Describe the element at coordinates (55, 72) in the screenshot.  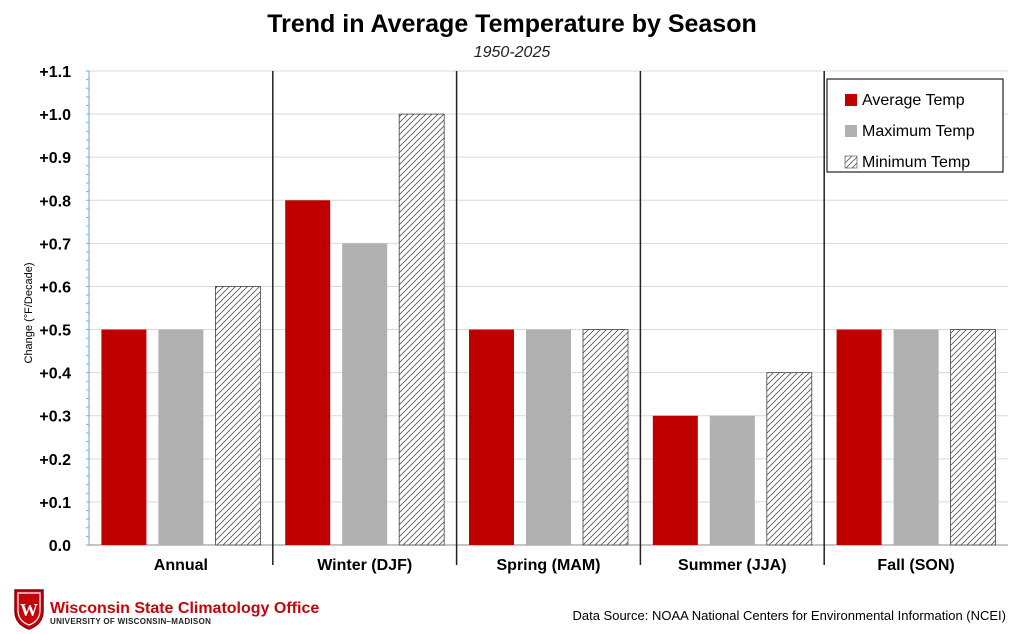
I see `y-tick-label: +1.1` at that location.